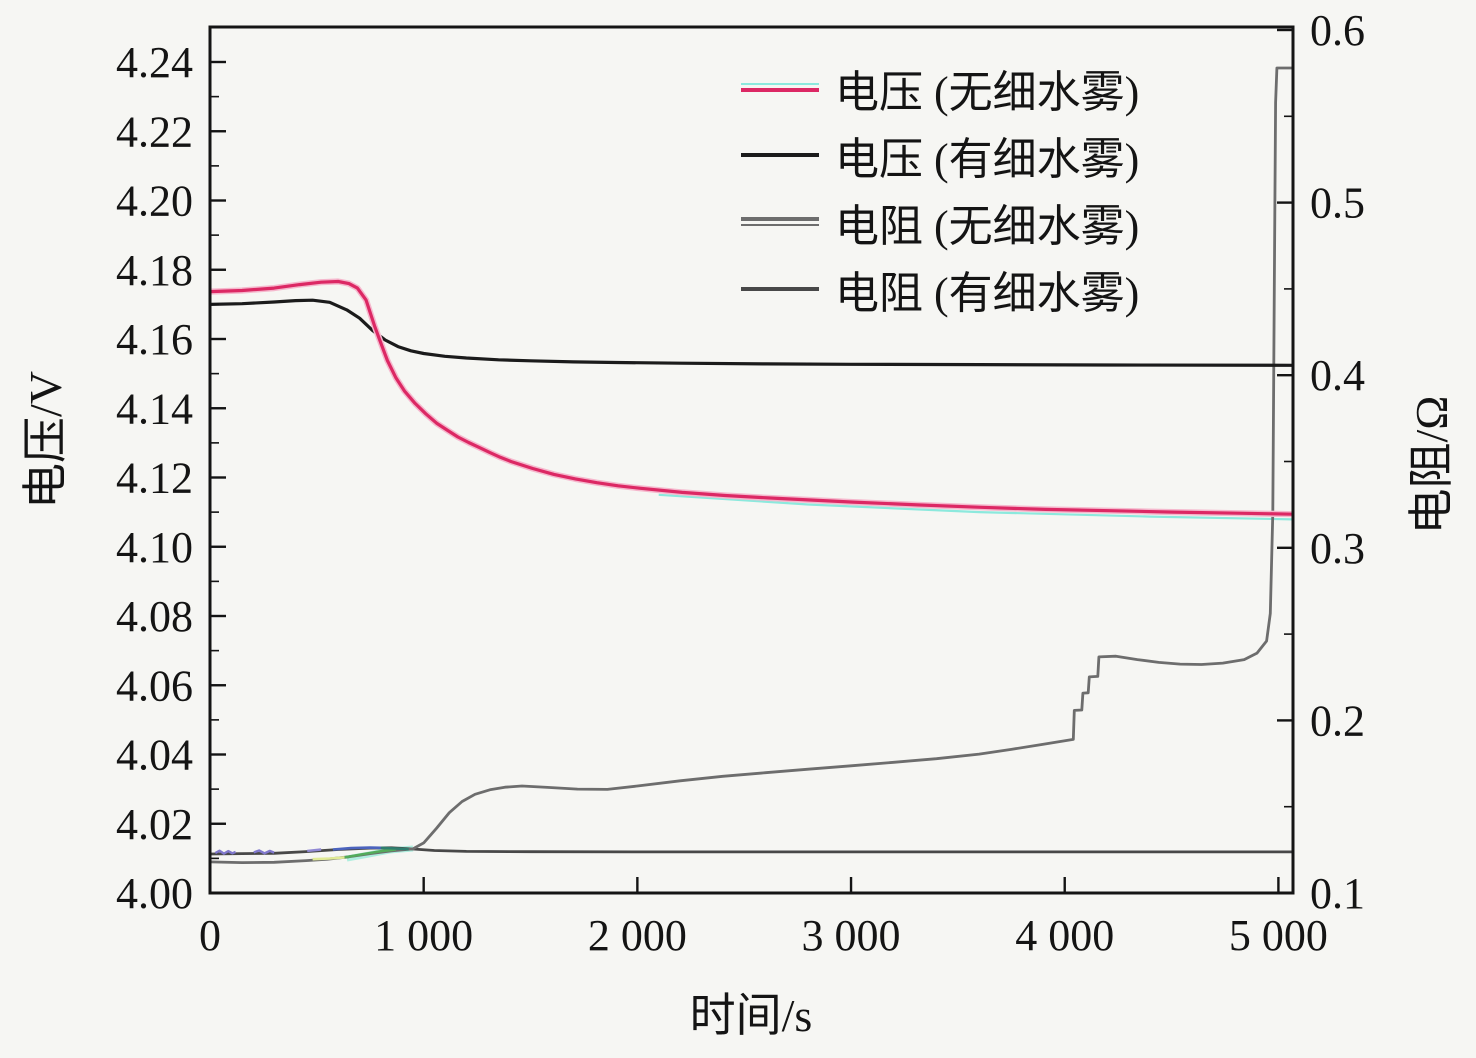  I want to click on x-tick-label: 0, so click(210, 935).